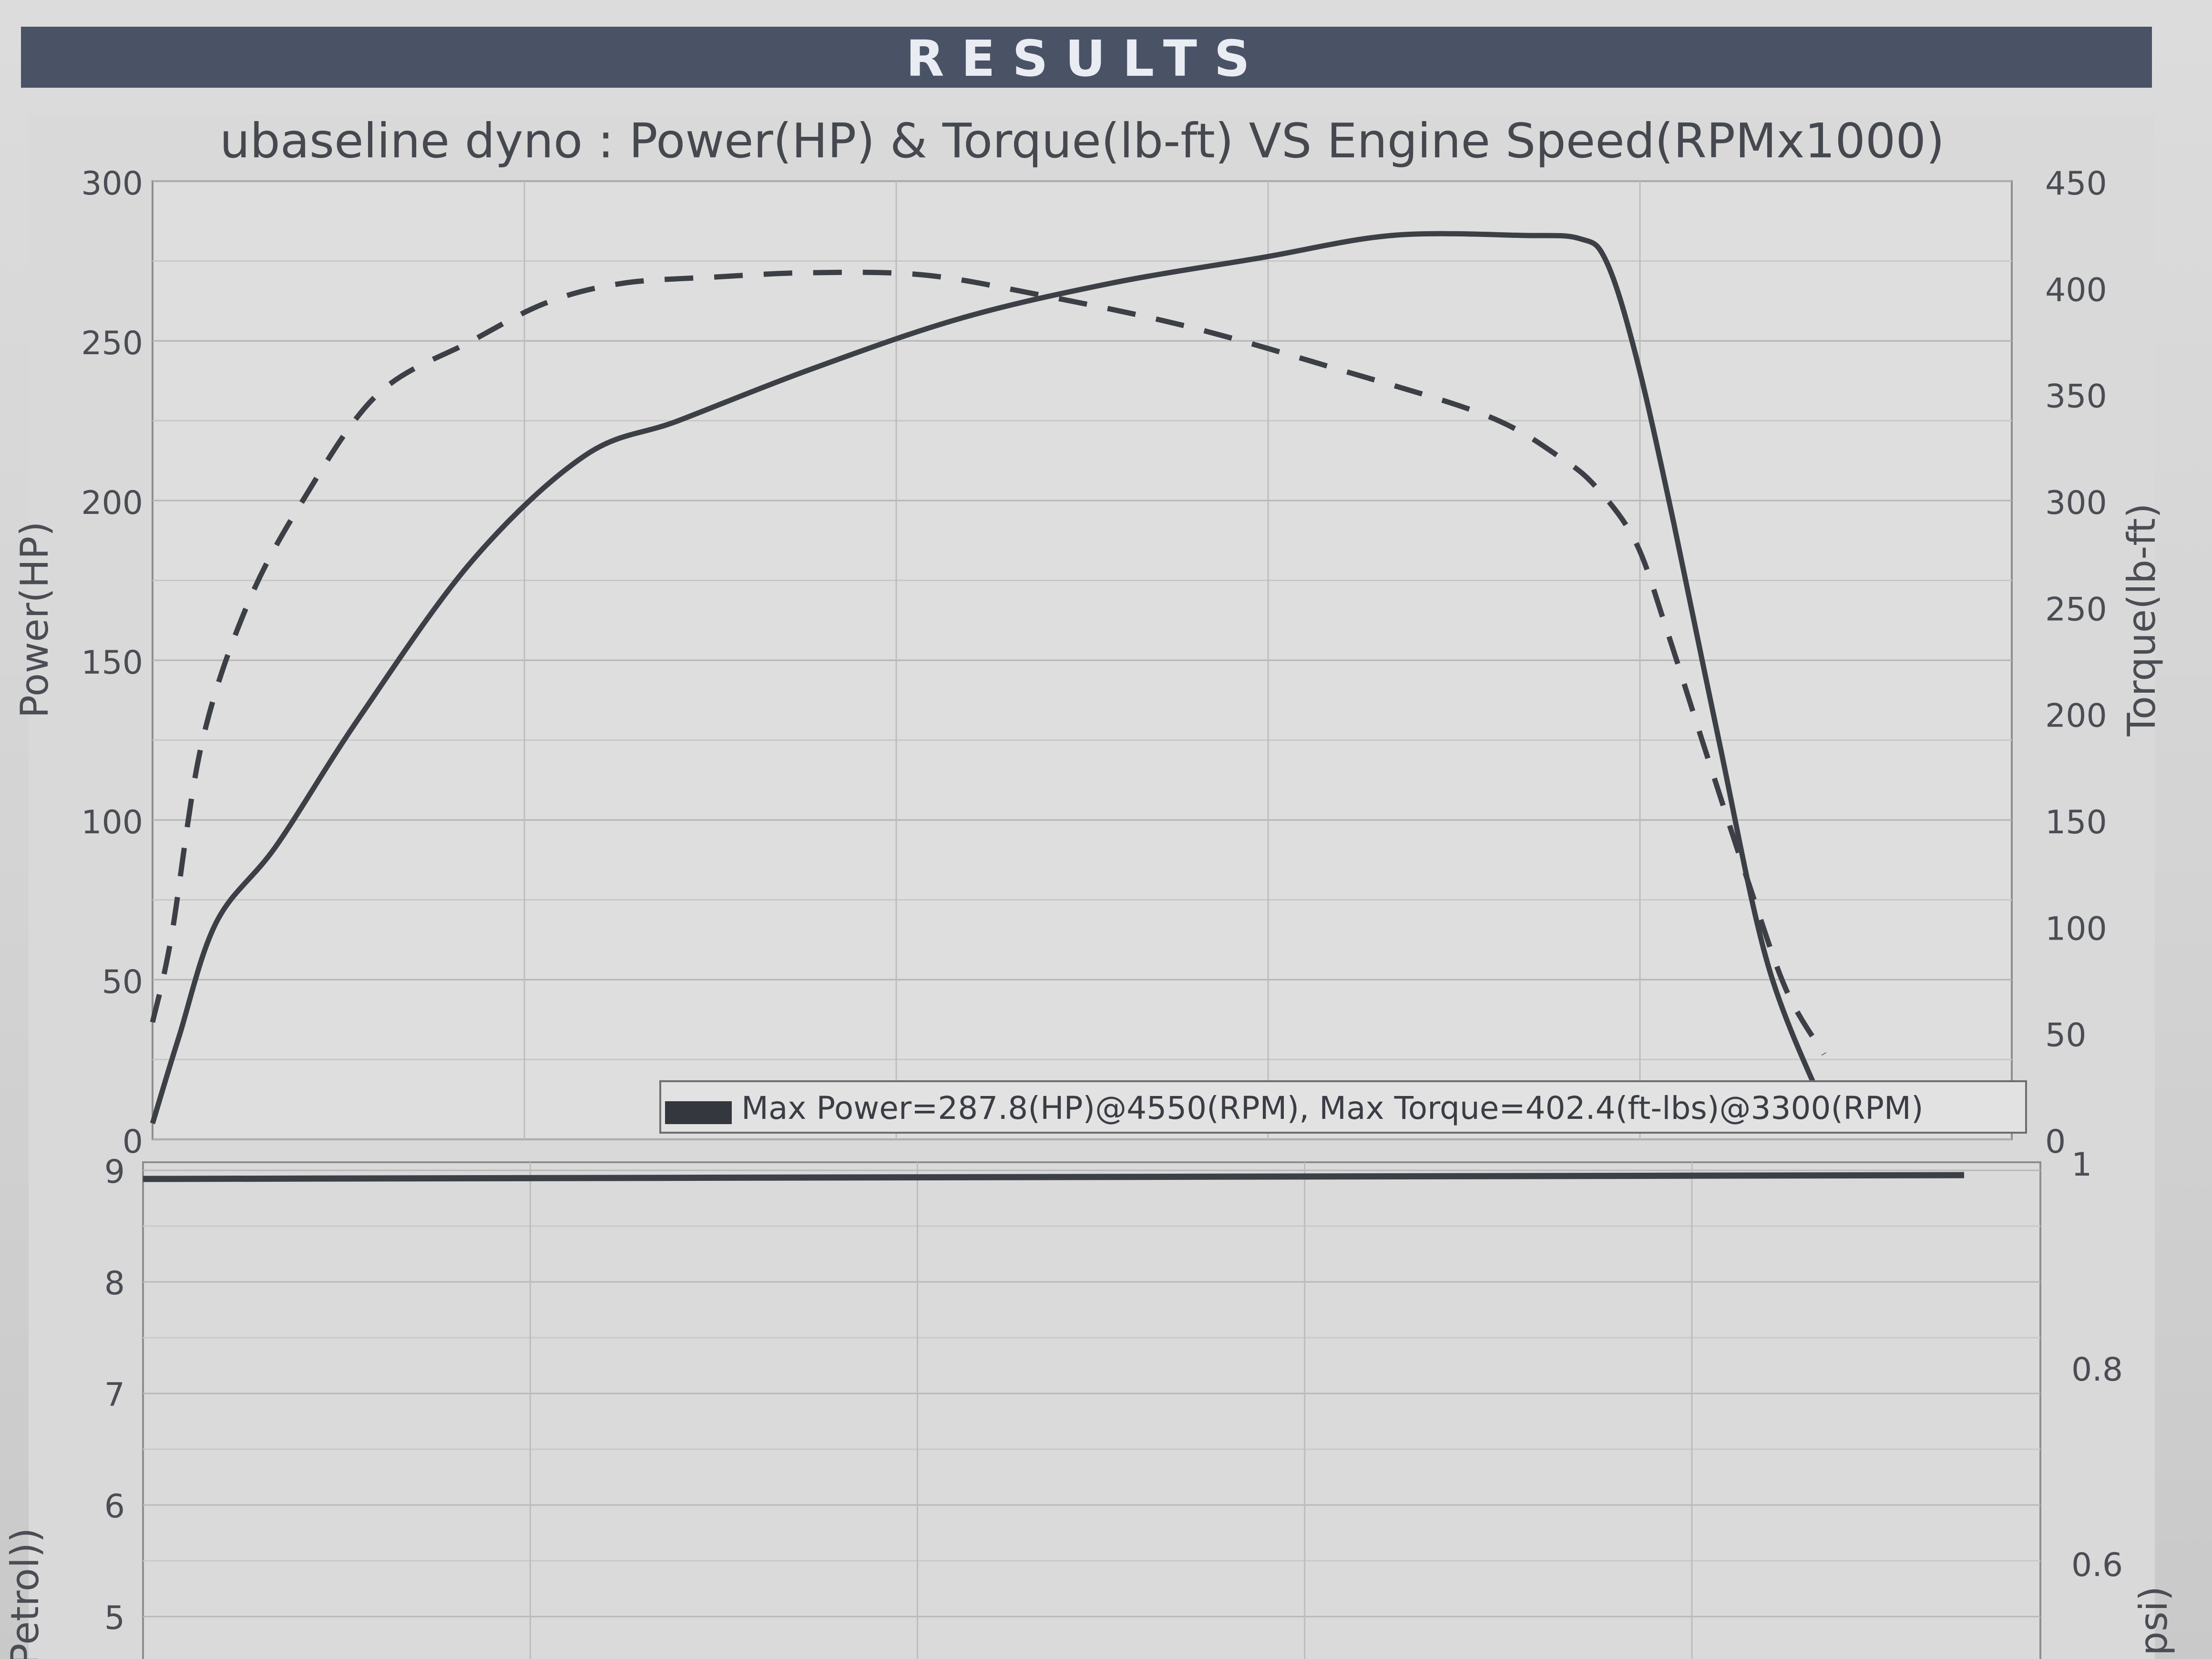 The width and height of the screenshot is (2212, 1659). I want to click on results-banner: RESULTS, so click(1086, 57).